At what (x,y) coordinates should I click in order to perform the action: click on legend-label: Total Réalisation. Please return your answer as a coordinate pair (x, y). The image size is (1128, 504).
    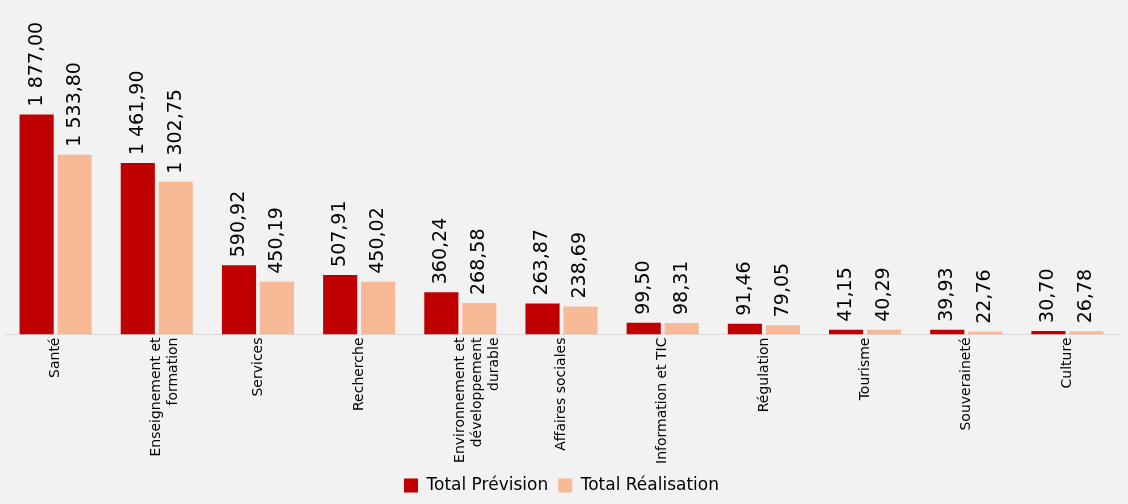
    Looking at the image, I should click on (649, 483).